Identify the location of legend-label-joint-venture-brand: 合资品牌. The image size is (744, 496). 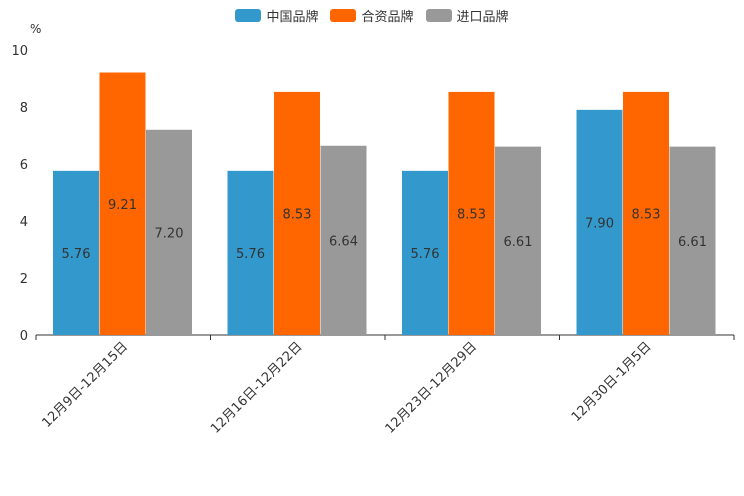
(387, 17).